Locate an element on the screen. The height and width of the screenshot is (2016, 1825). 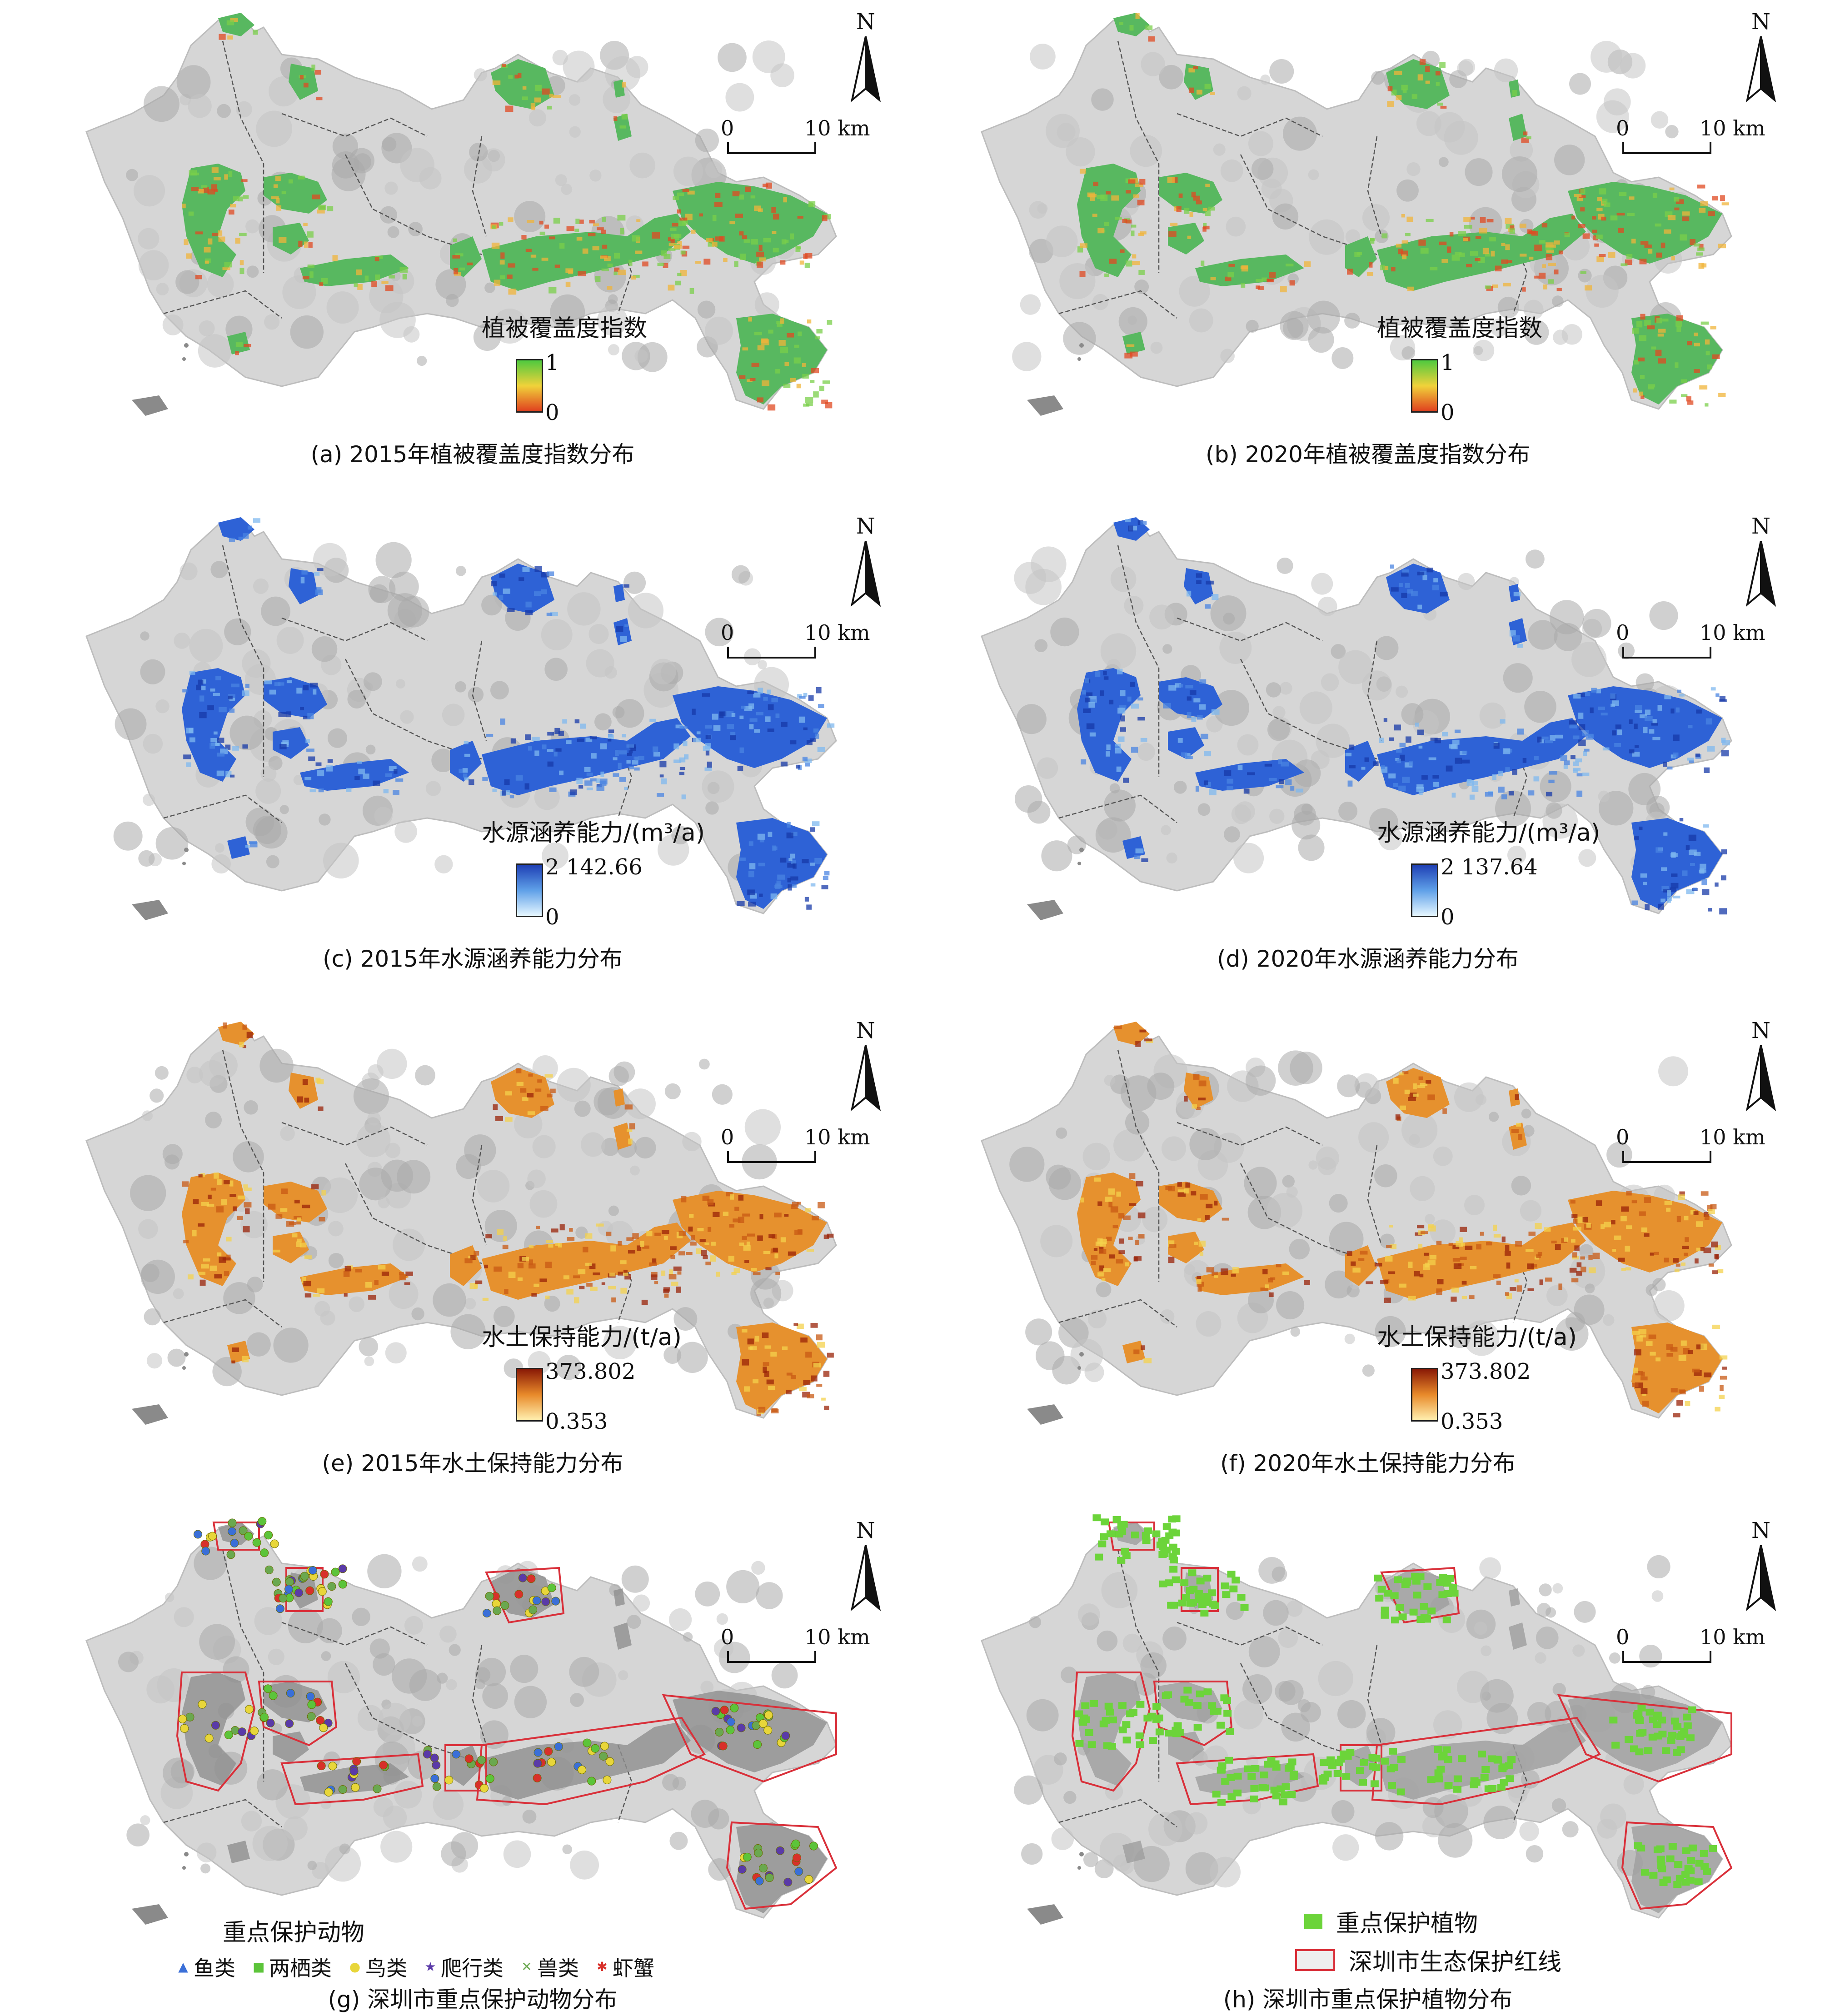
panel-caption: (f) 2020年水土保持能力分布 is located at coordinates (1368, 1464).